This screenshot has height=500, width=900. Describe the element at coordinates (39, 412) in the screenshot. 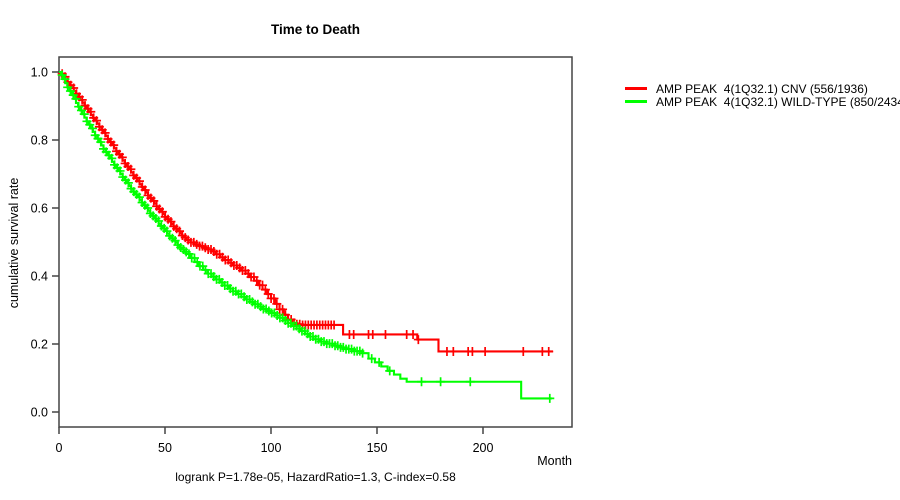

I see `y-tick-label: 0.0` at that location.